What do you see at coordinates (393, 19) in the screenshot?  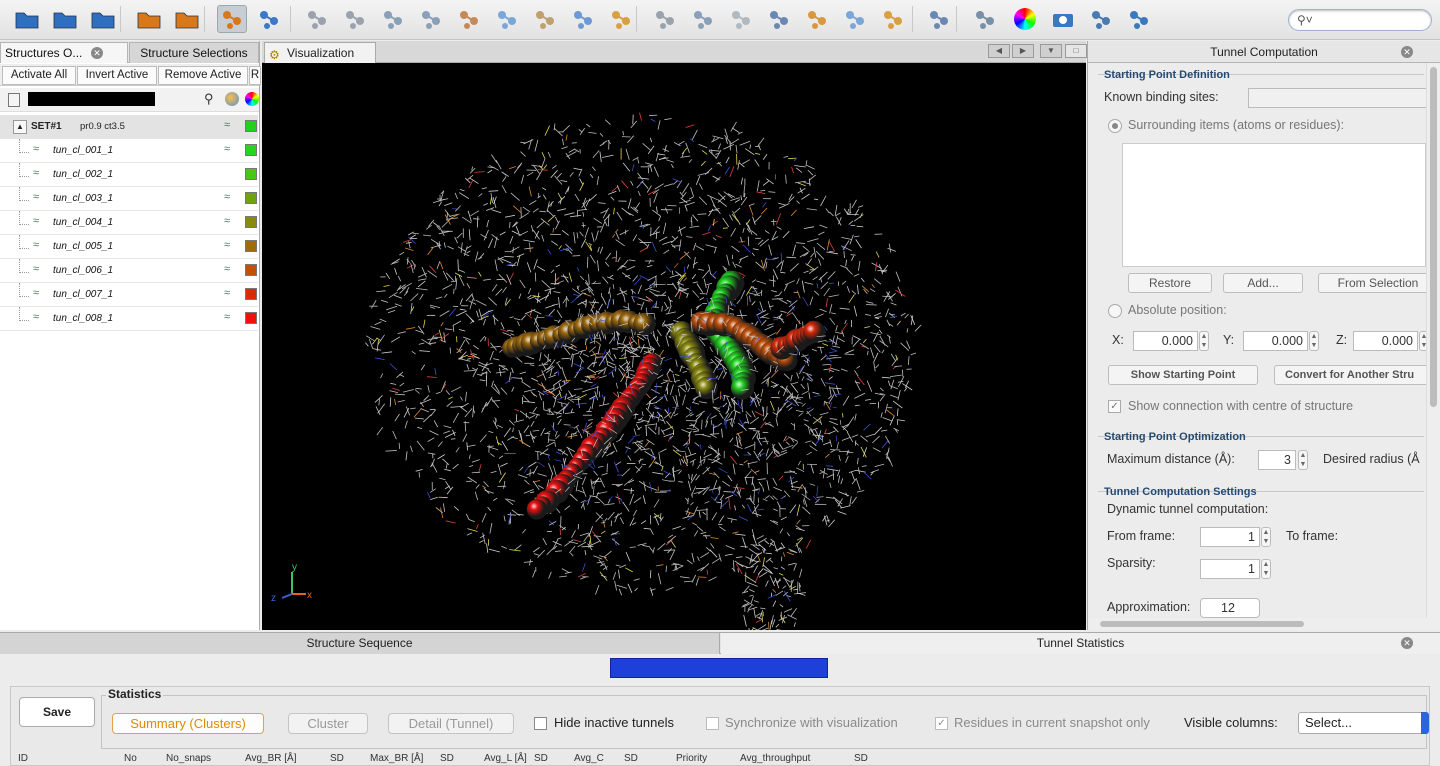 I see `wire-view-icon` at bounding box center [393, 19].